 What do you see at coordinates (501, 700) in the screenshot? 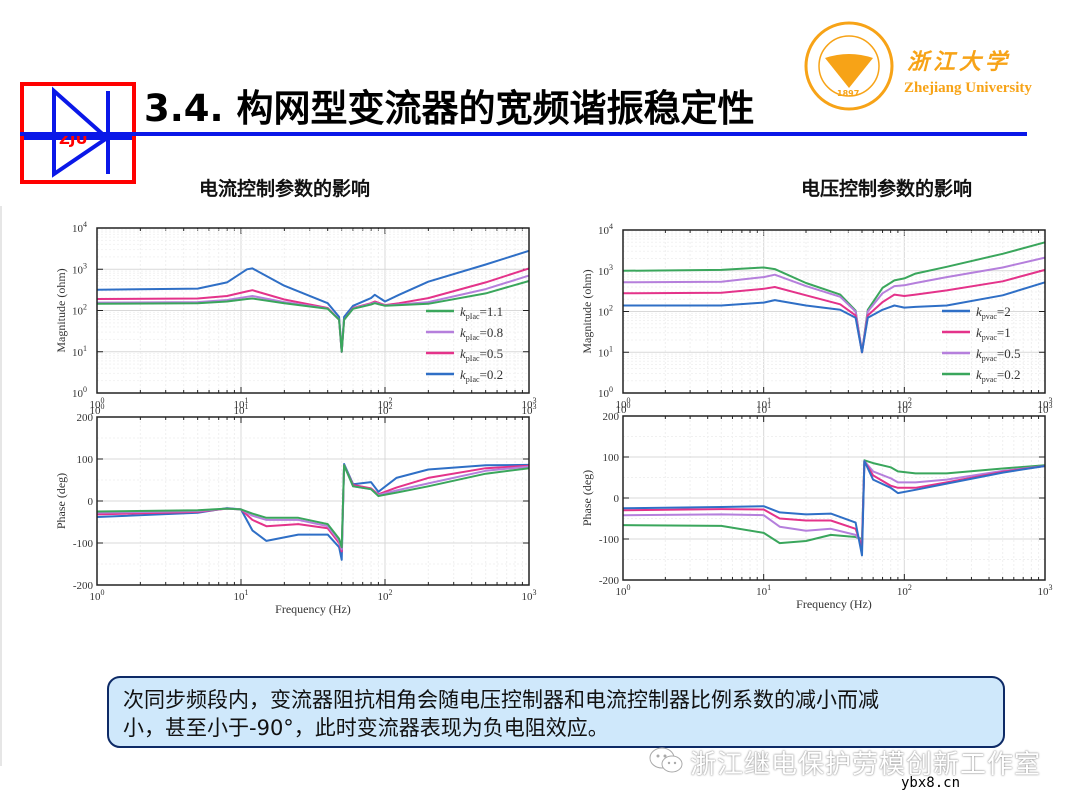
I see `note-line-1: 次同步频段内，变流器阻抗相角会随电压控制器和电流控制器比例系数的减小而减` at bounding box center [501, 700].